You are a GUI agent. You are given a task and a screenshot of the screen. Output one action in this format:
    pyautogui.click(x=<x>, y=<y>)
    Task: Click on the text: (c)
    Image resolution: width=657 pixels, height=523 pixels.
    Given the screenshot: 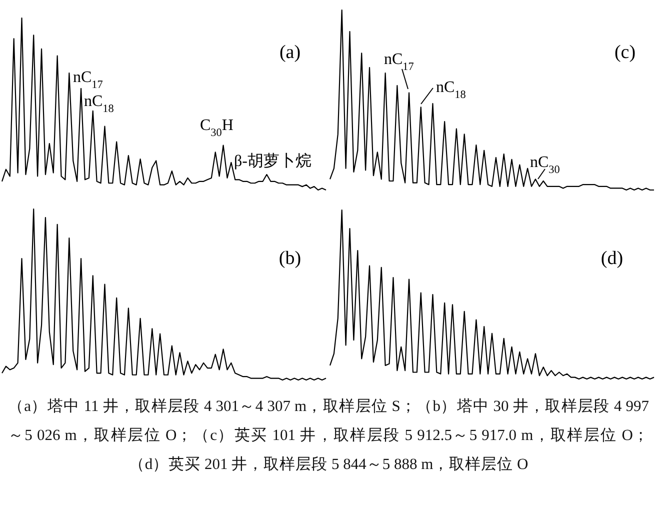 What is the action you would take?
    pyautogui.click(x=625, y=52)
    